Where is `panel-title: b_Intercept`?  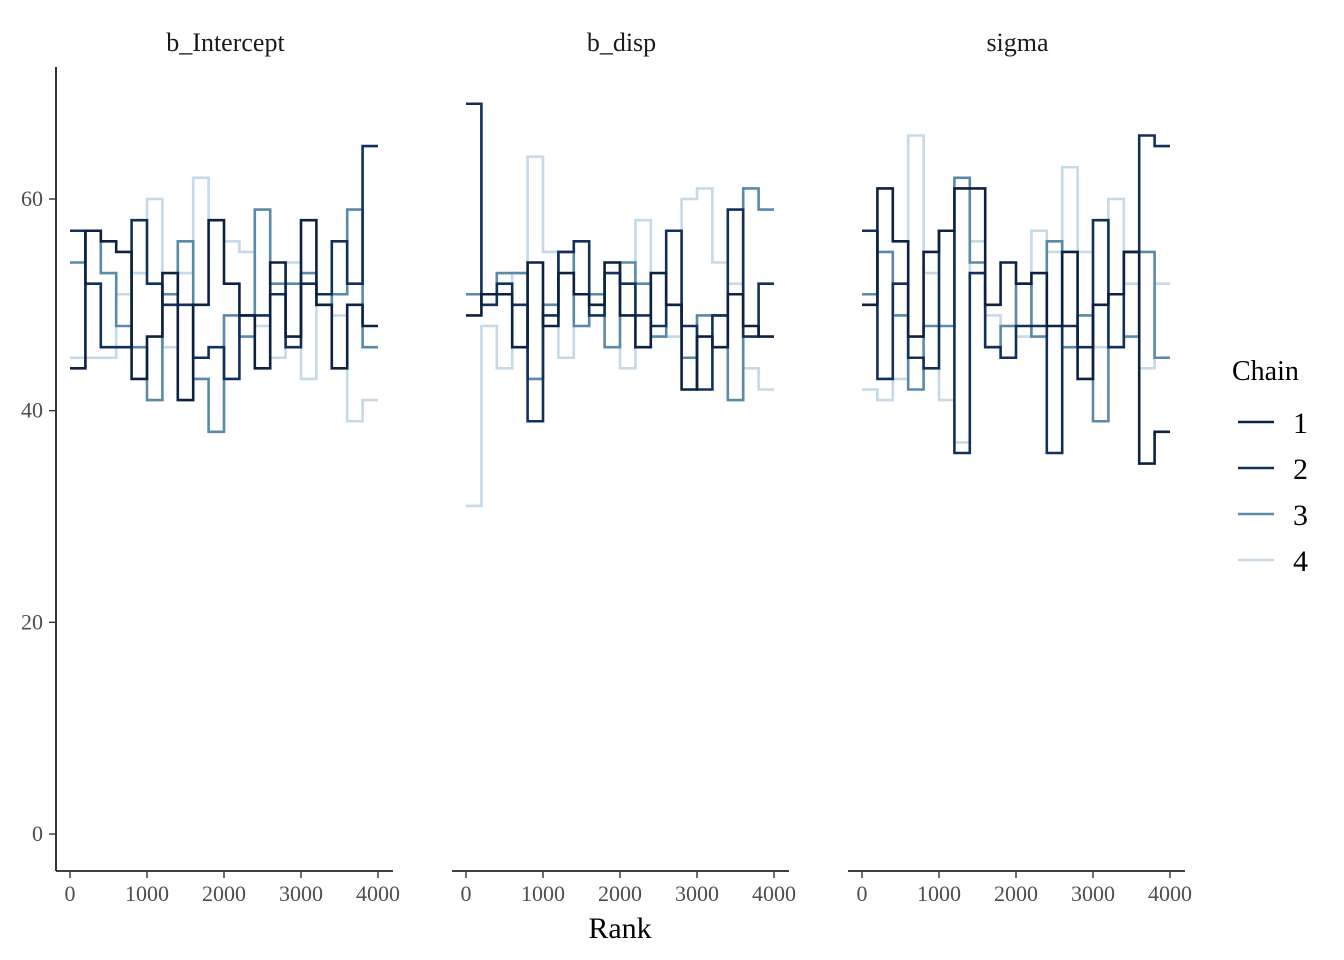 panel-title: b_Intercept is located at coordinates (225, 42).